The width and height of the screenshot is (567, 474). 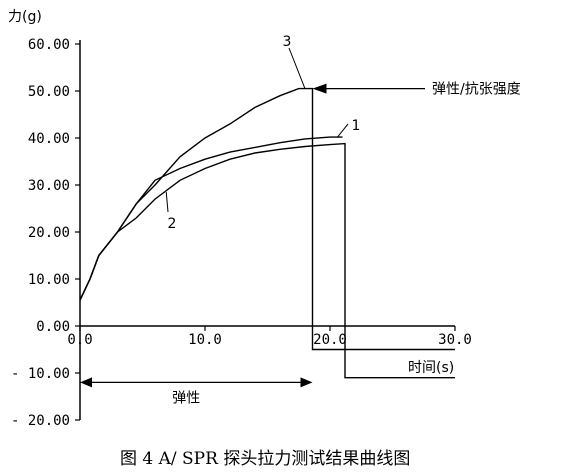 What do you see at coordinates (431, 368) in the screenshot?
I see `x-axis-label: 时间(s)` at bounding box center [431, 368].